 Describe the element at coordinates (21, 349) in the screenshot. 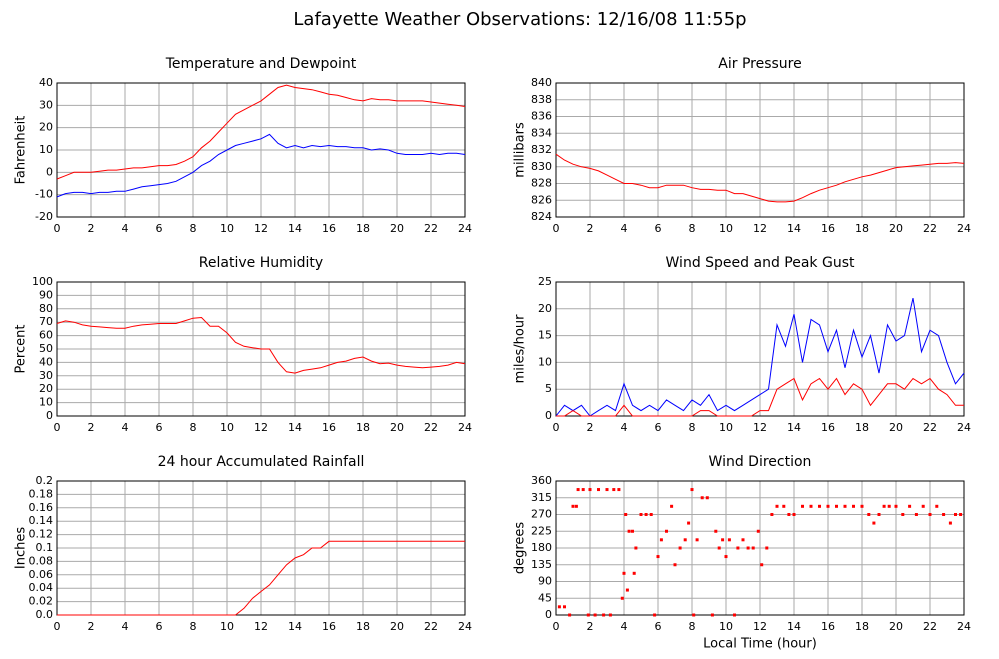

I see `y-axis-label: Percent` at that location.